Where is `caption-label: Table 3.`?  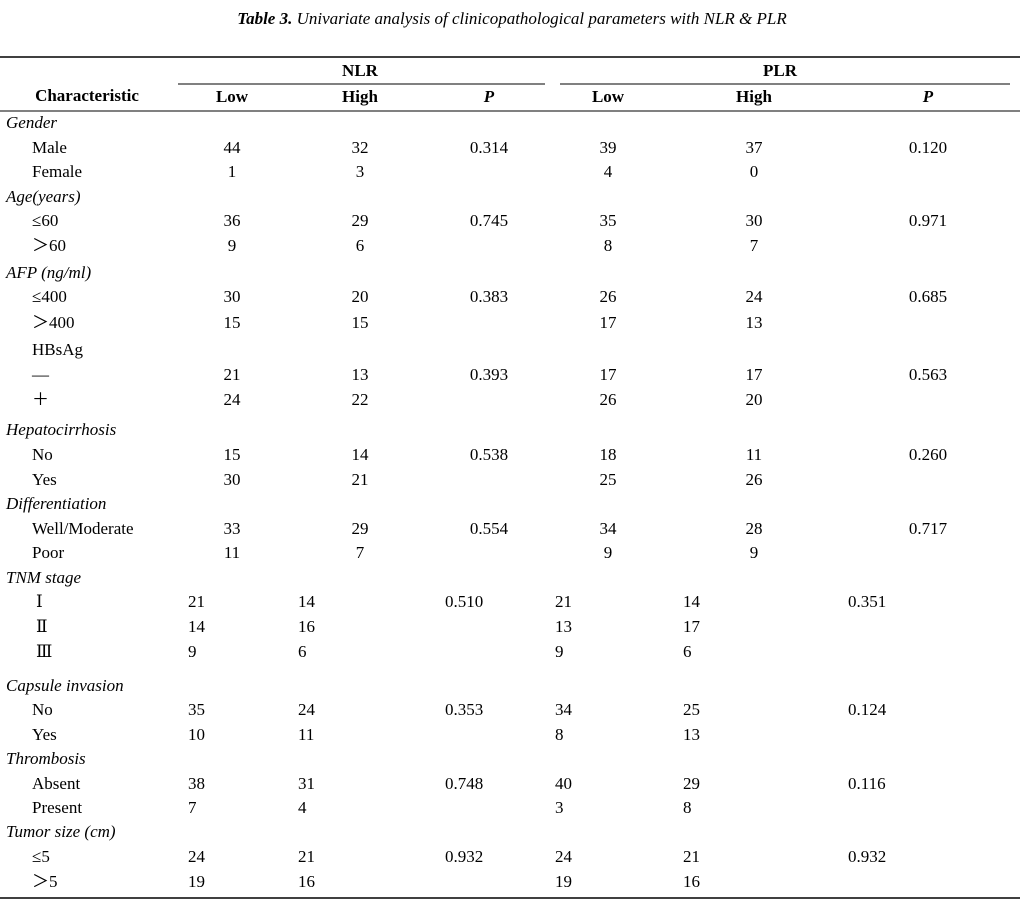 caption-label: Table 3. is located at coordinates (264, 18).